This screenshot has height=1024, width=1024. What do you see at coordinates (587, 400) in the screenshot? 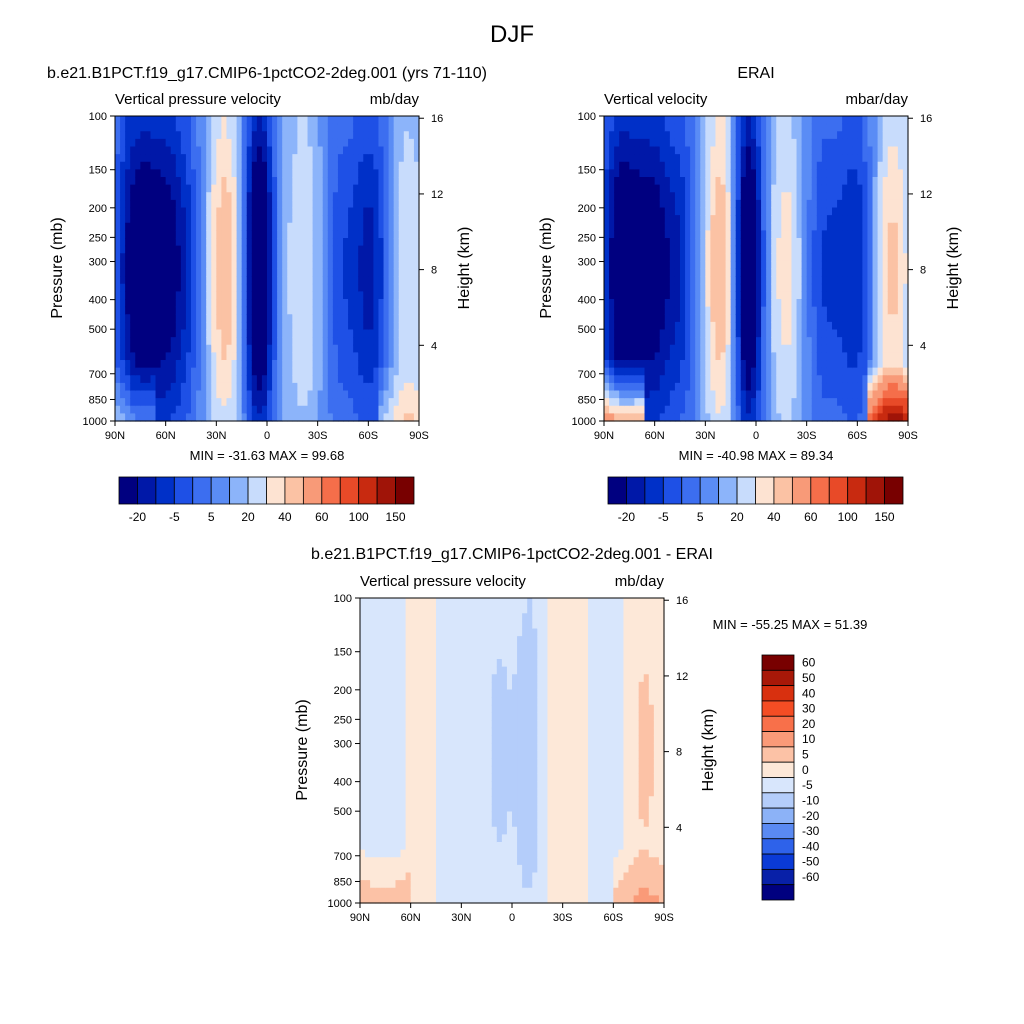
I see `y-tick-label: 850` at bounding box center [587, 400].